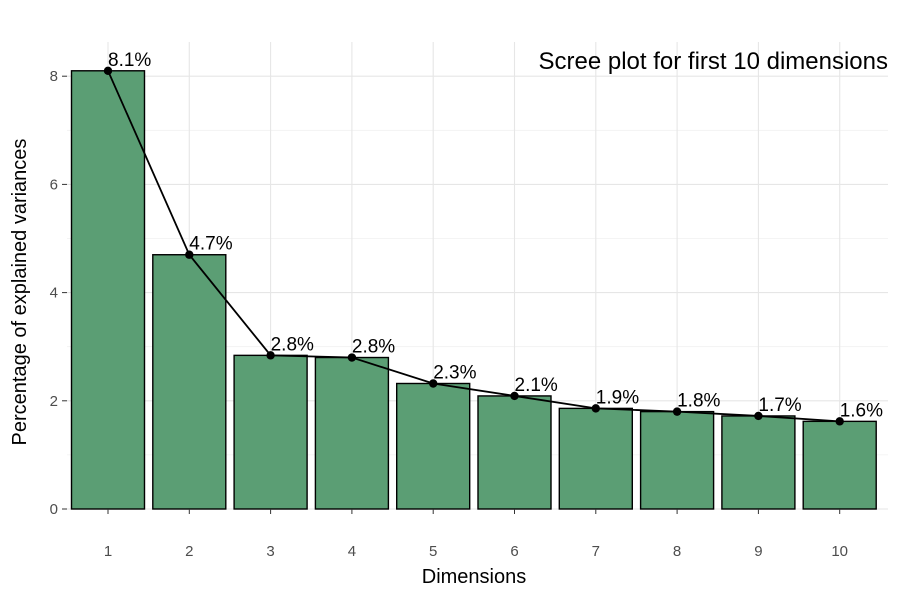  Describe the element at coordinates (758, 551) in the screenshot. I see `x-tick-label: 9` at that location.